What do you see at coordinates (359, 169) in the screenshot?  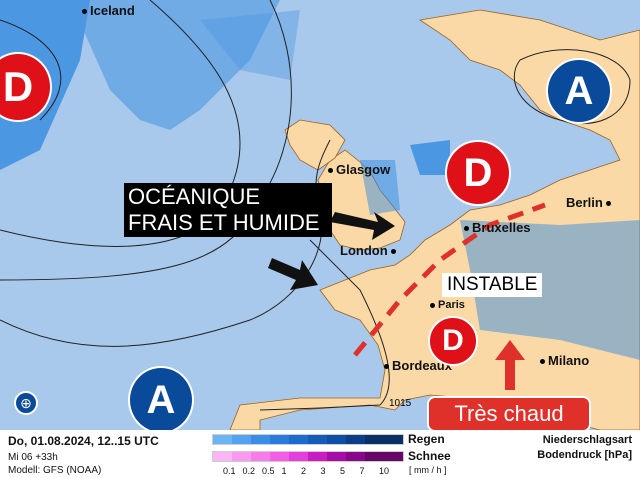 I see `city-glasgow: Glasgow` at bounding box center [359, 169].